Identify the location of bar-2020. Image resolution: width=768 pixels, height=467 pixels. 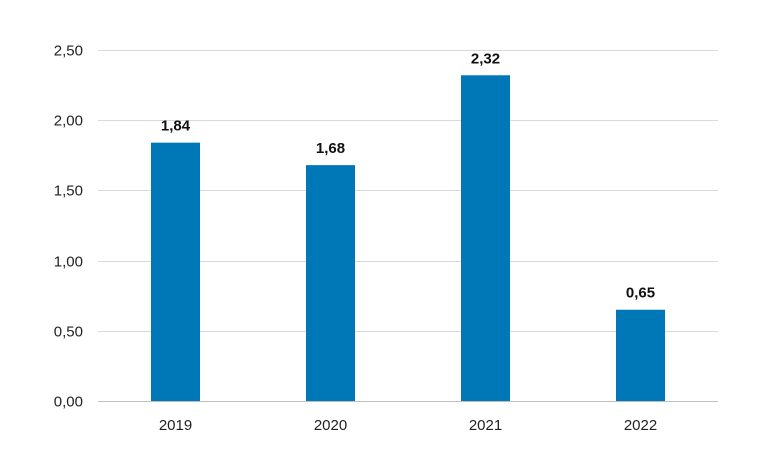
(330, 283).